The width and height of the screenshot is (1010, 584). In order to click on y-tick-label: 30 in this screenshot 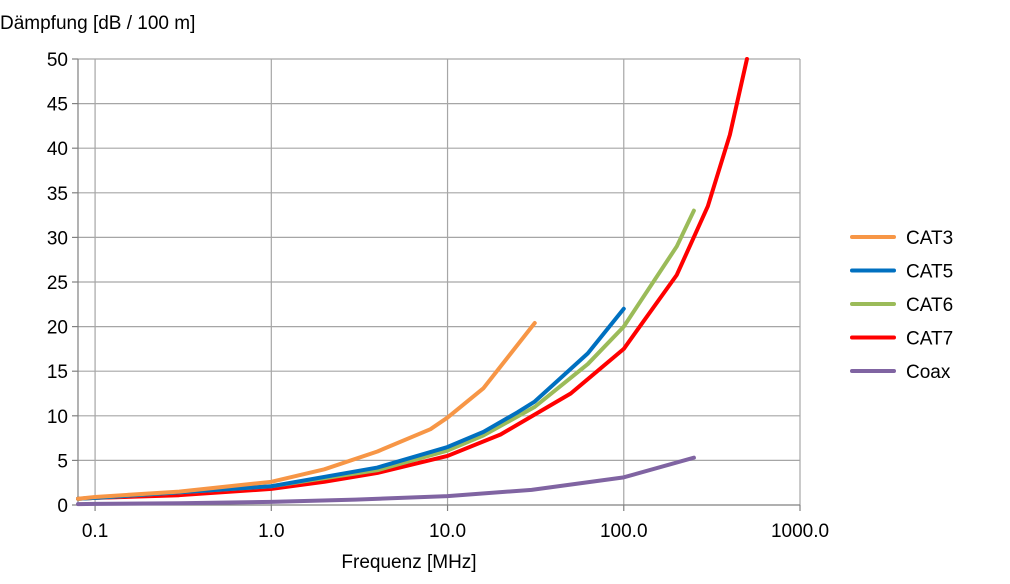, I will do `click(57, 238)`.